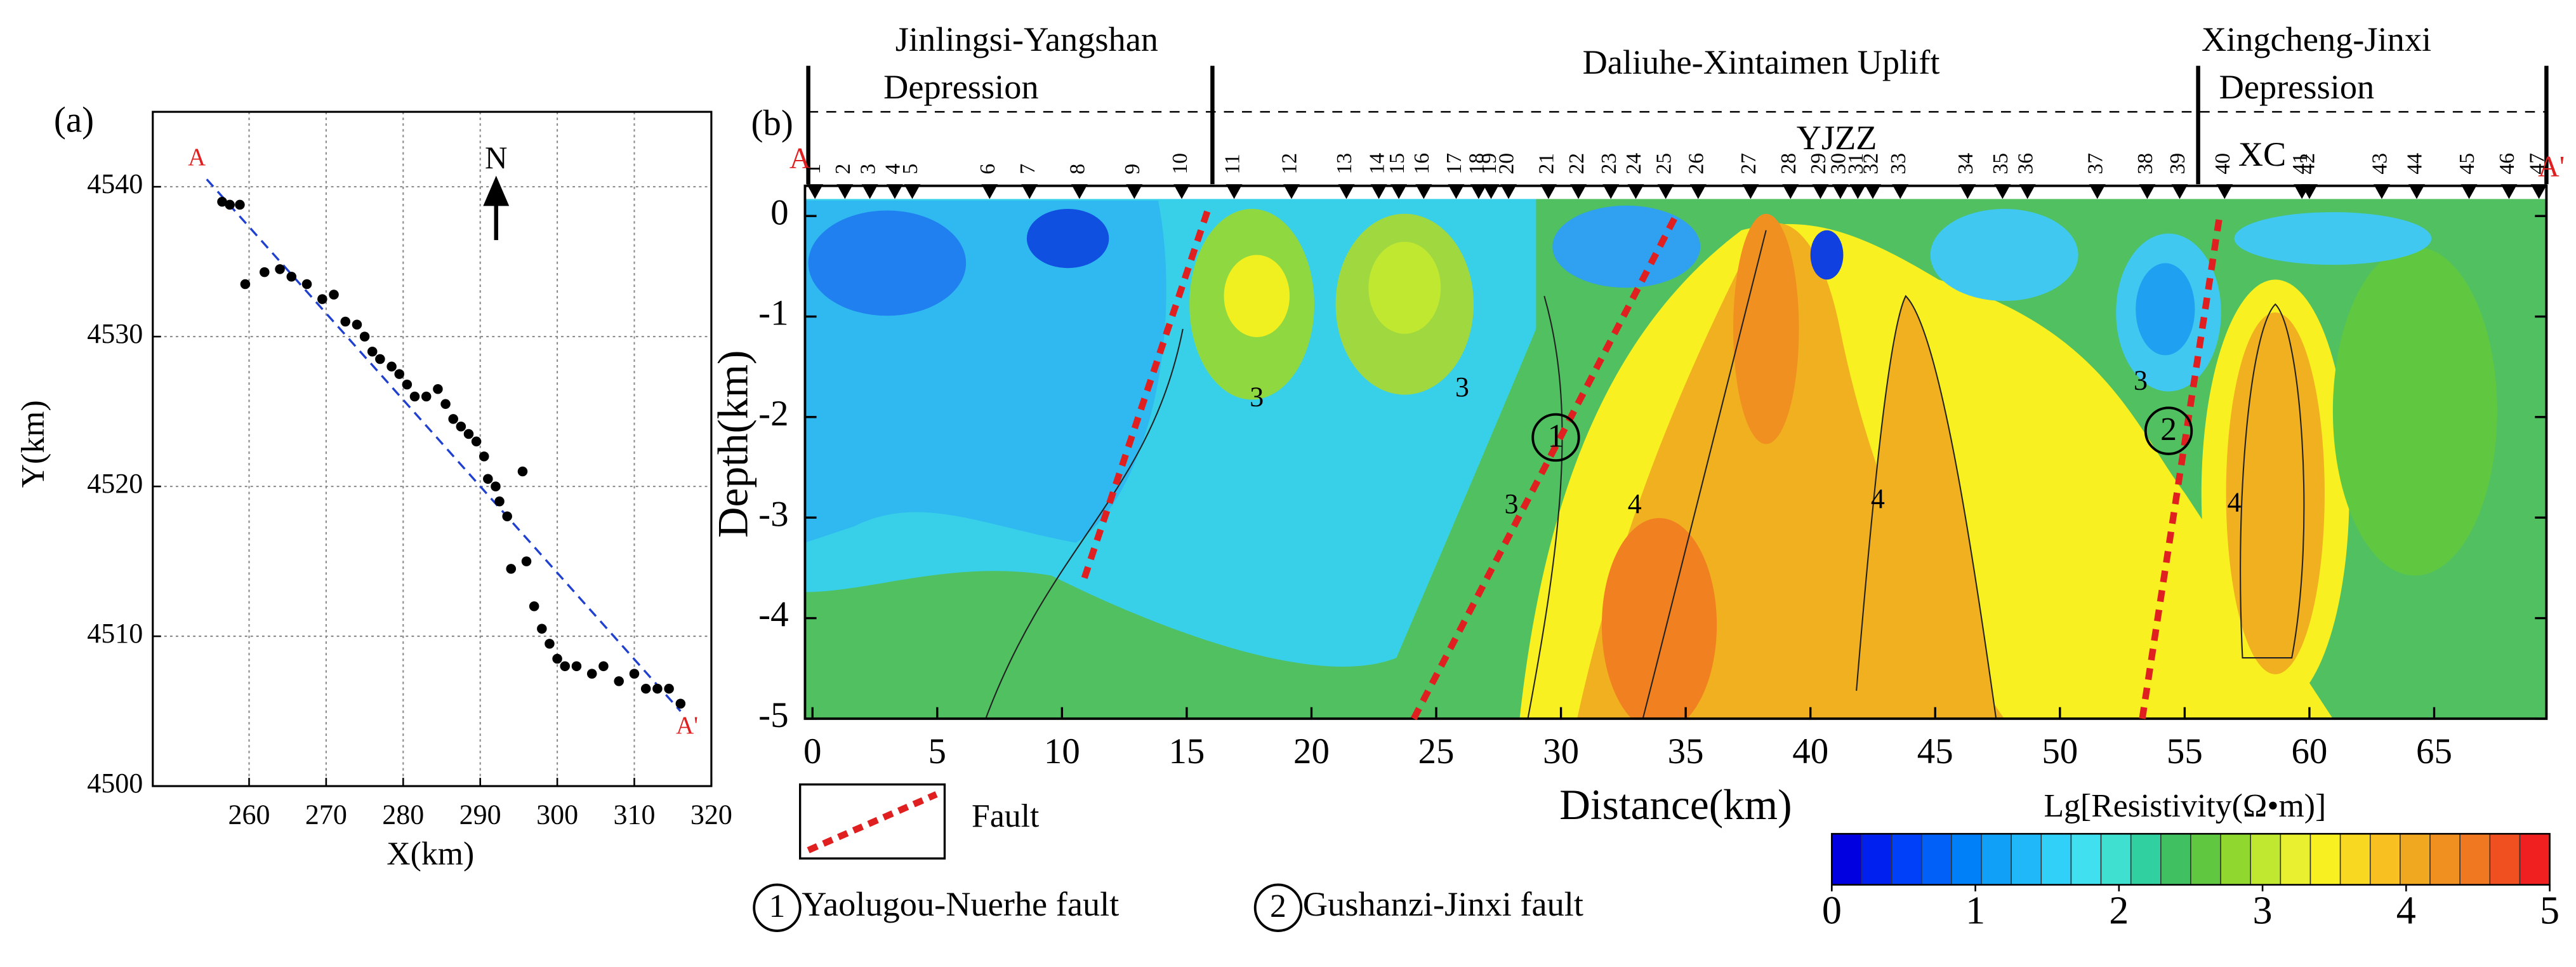  What do you see at coordinates (2415, 164) in the screenshot?
I see `station-label: 44` at bounding box center [2415, 164].